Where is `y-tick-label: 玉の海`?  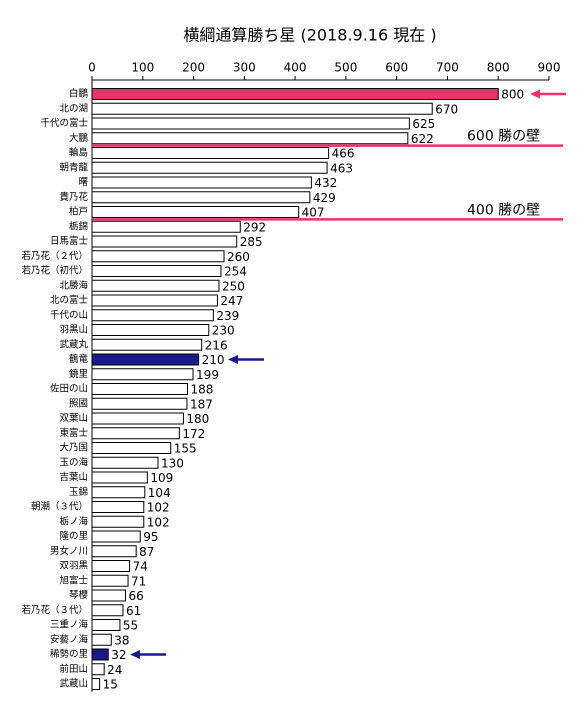 y-tick-label: 玉の海 is located at coordinates (73, 462).